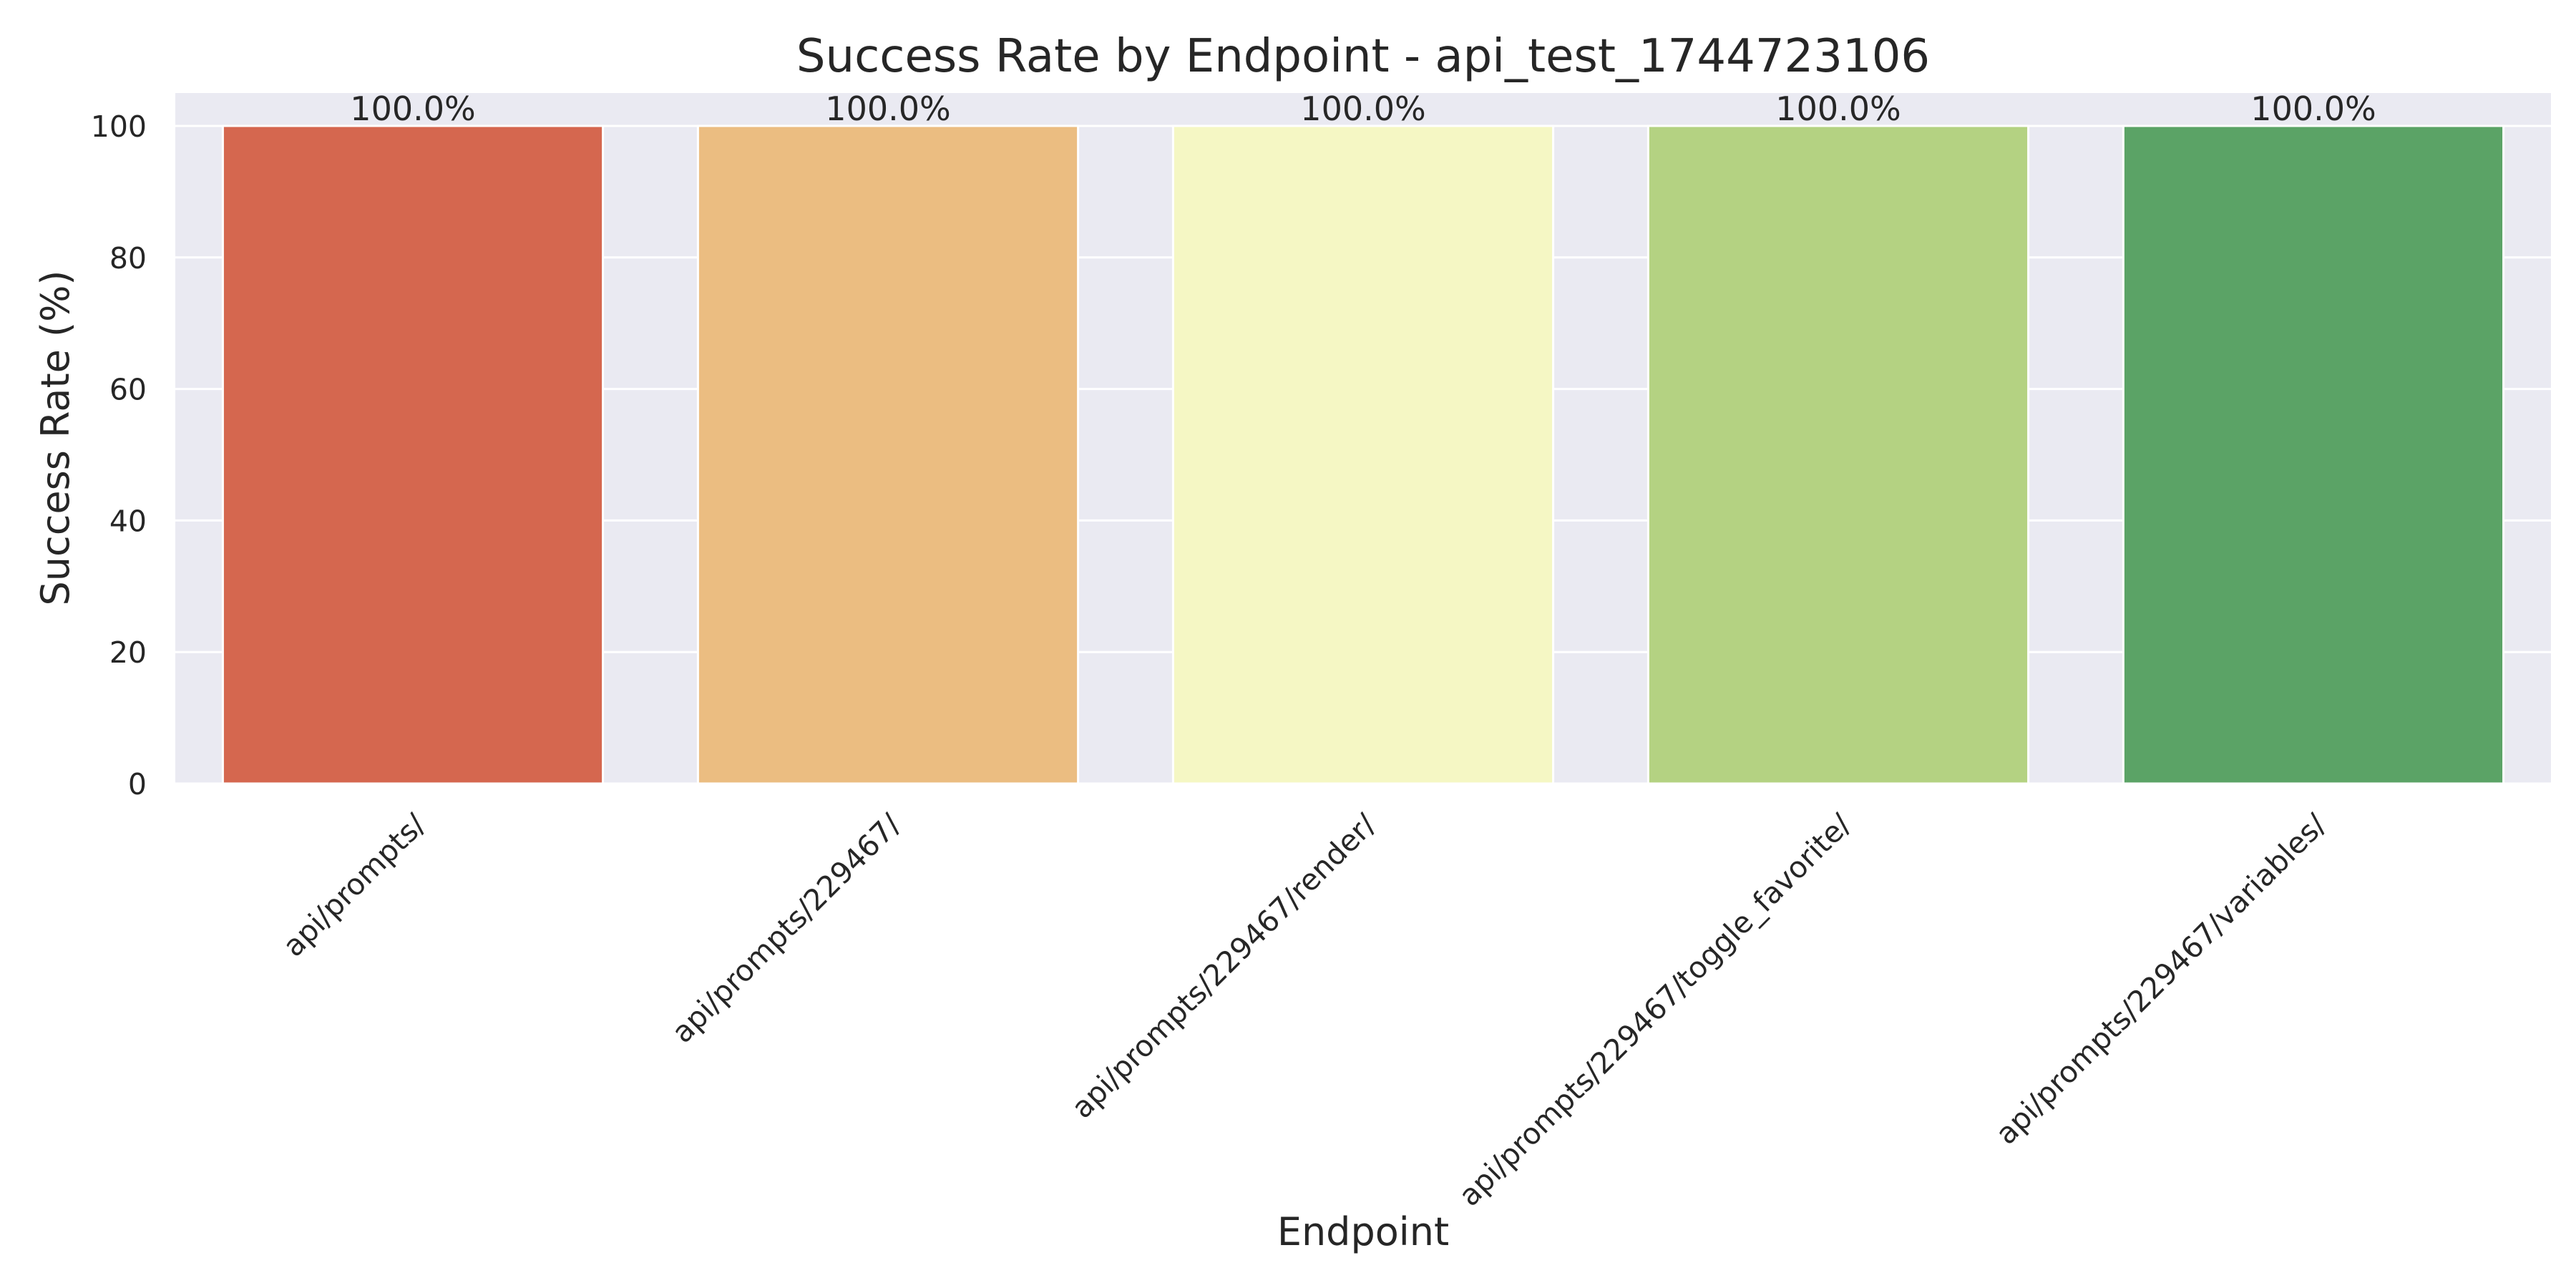 The image size is (2576, 1288). I want to click on data-labels: 100.0% 100.0% 100.0% 100.0% 100.0%, so click(1363, 108).